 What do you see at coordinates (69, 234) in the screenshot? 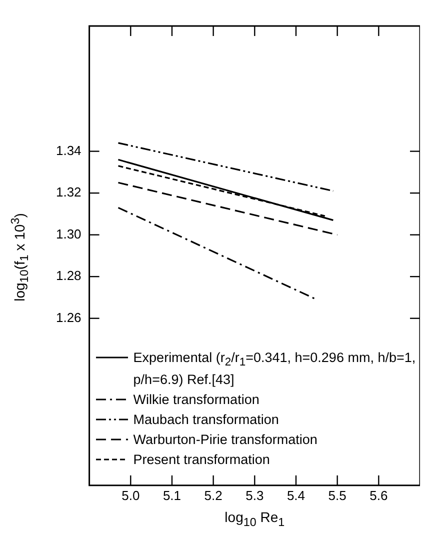
I see `y-tick-label: 1.30` at bounding box center [69, 234].